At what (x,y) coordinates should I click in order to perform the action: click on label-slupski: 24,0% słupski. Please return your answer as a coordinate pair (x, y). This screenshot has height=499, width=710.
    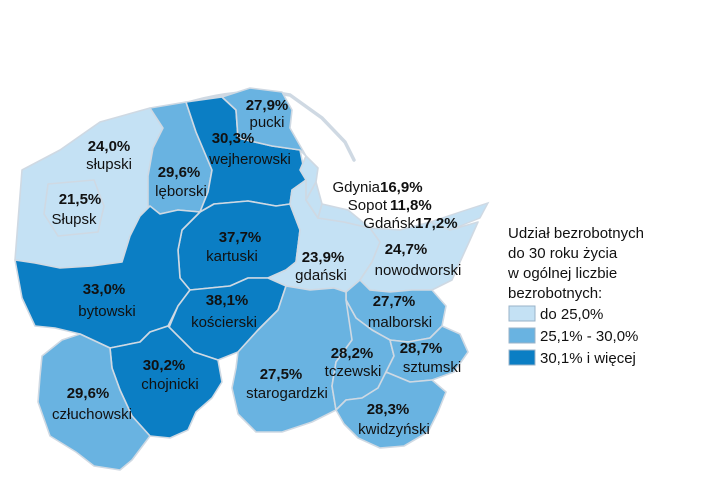
    Looking at the image, I should click on (109, 155).